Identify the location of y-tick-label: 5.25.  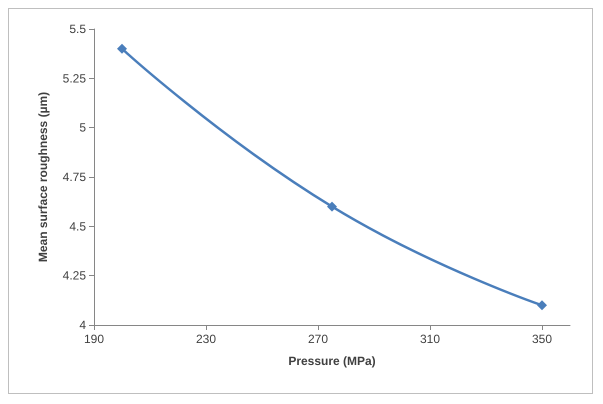
(74, 78).